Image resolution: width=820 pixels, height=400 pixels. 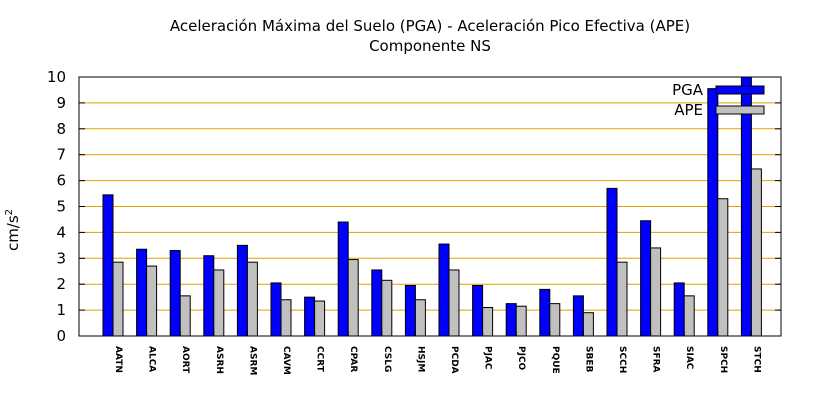 I want to click on y-axis-label-superscript: 2, so click(x=9, y=212).